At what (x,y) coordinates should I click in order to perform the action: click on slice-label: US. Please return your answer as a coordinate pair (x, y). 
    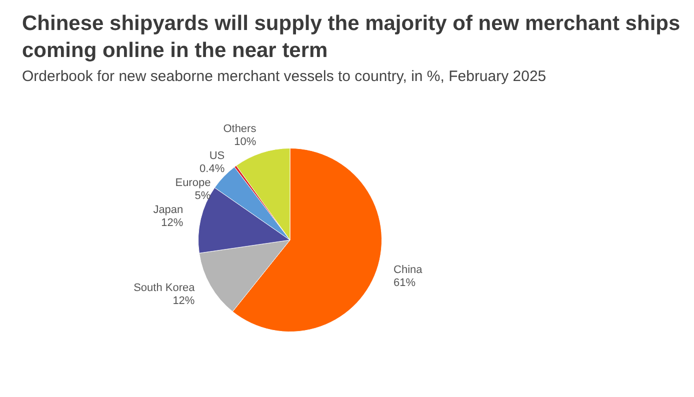
    Looking at the image, I should click on (217, 156).